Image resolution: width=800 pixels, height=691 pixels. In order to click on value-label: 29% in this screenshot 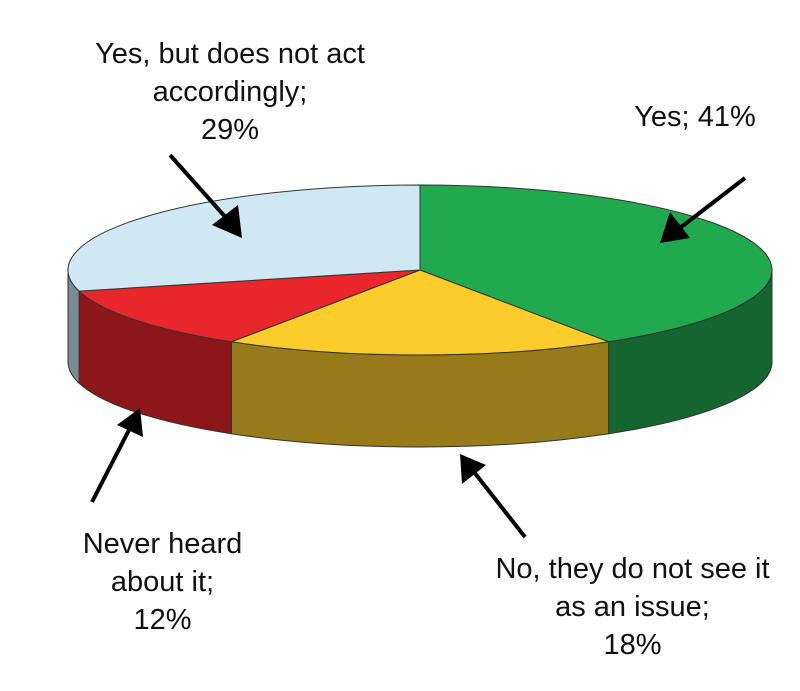, I will do `click(230, 130)`.